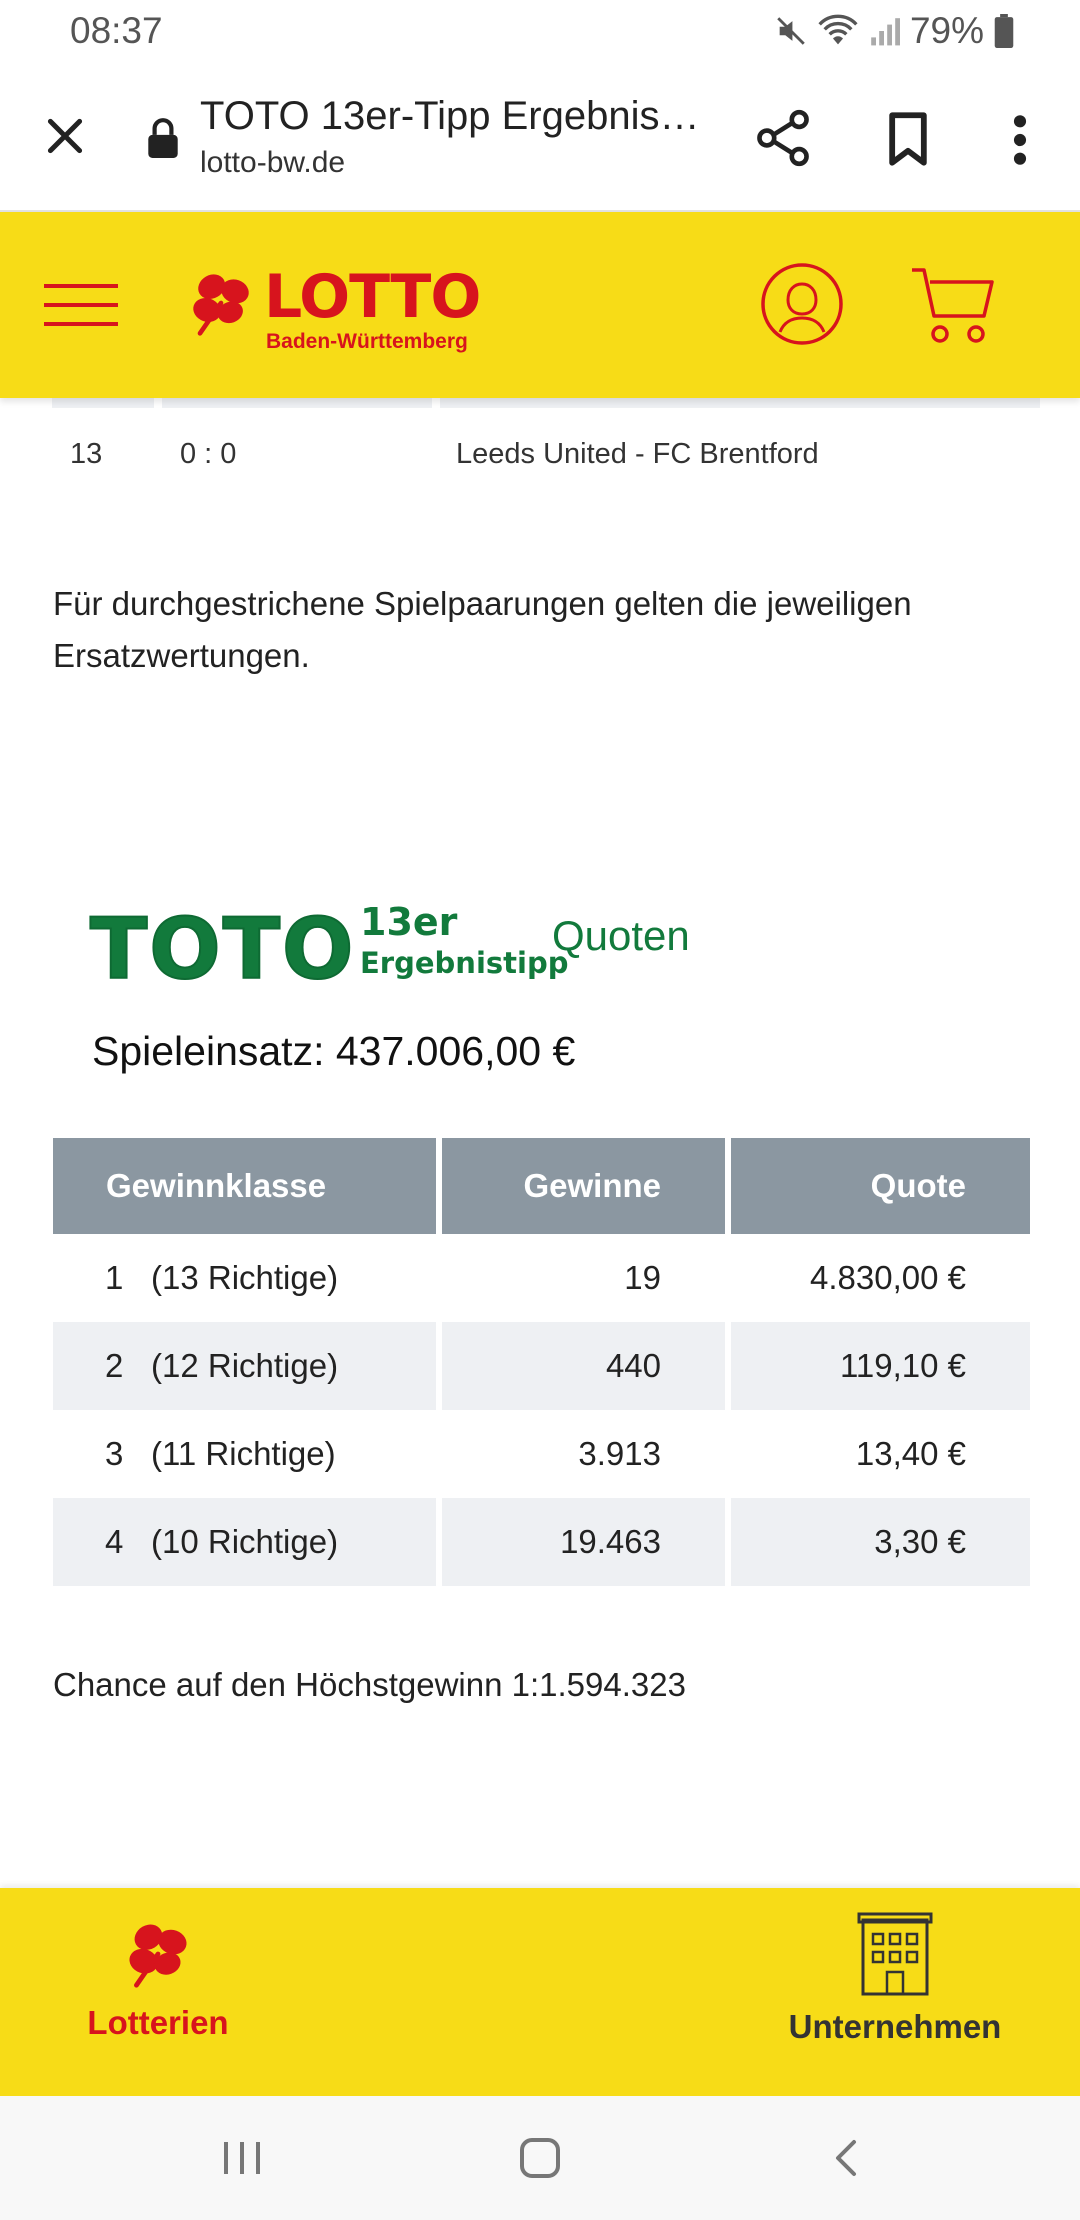 This screenshot has width=1080, height=2220. What do you see at coordinates (541, 1454) in the screenshot?
I see `table-row: 3 (11 Richtige) 3.913 13,40 €` at bounding box center [541, 1454].